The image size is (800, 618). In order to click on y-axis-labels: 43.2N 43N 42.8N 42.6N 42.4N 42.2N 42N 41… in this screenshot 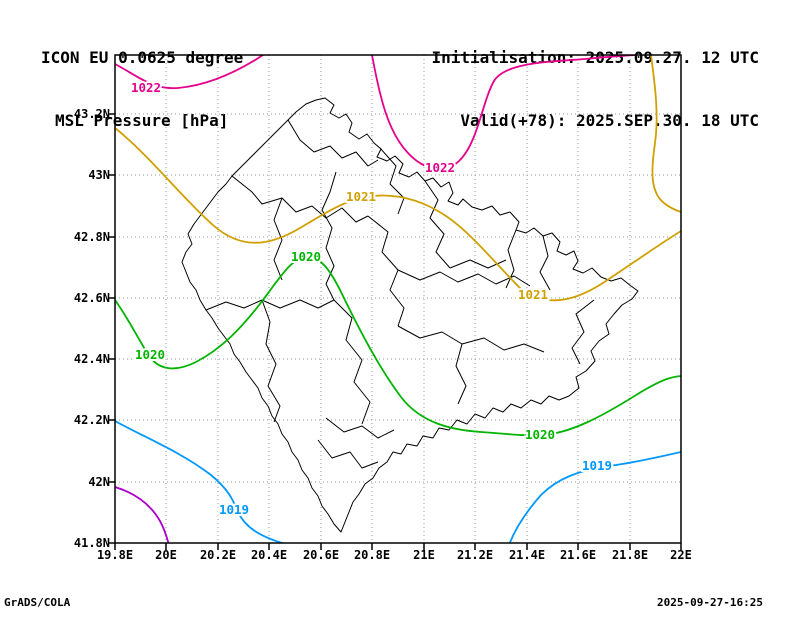, I will do `click(92, 328)`.